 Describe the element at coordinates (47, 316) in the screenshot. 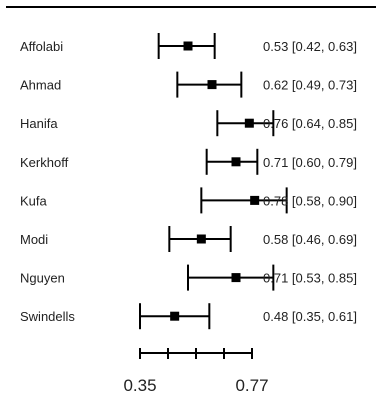

I see `study-name: Swindells` at that location.